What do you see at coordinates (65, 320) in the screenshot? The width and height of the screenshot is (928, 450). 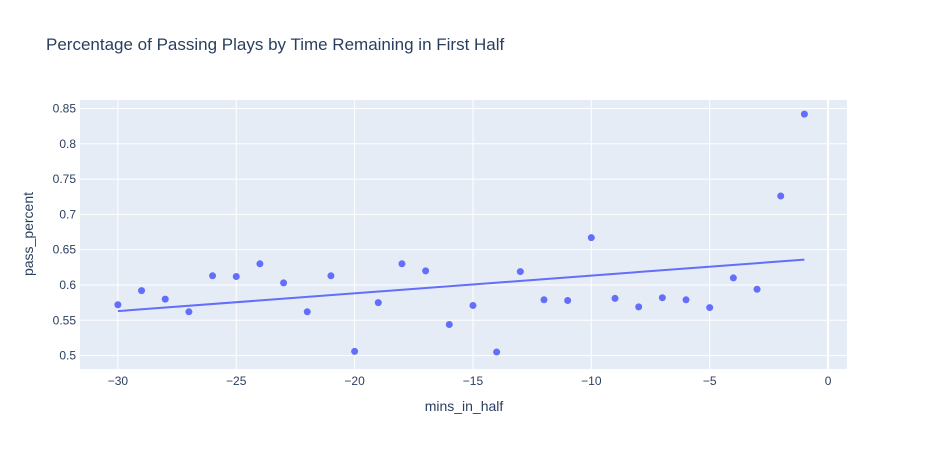 I see `y-tick-label: 0.55` at bounding box center [65, 320].